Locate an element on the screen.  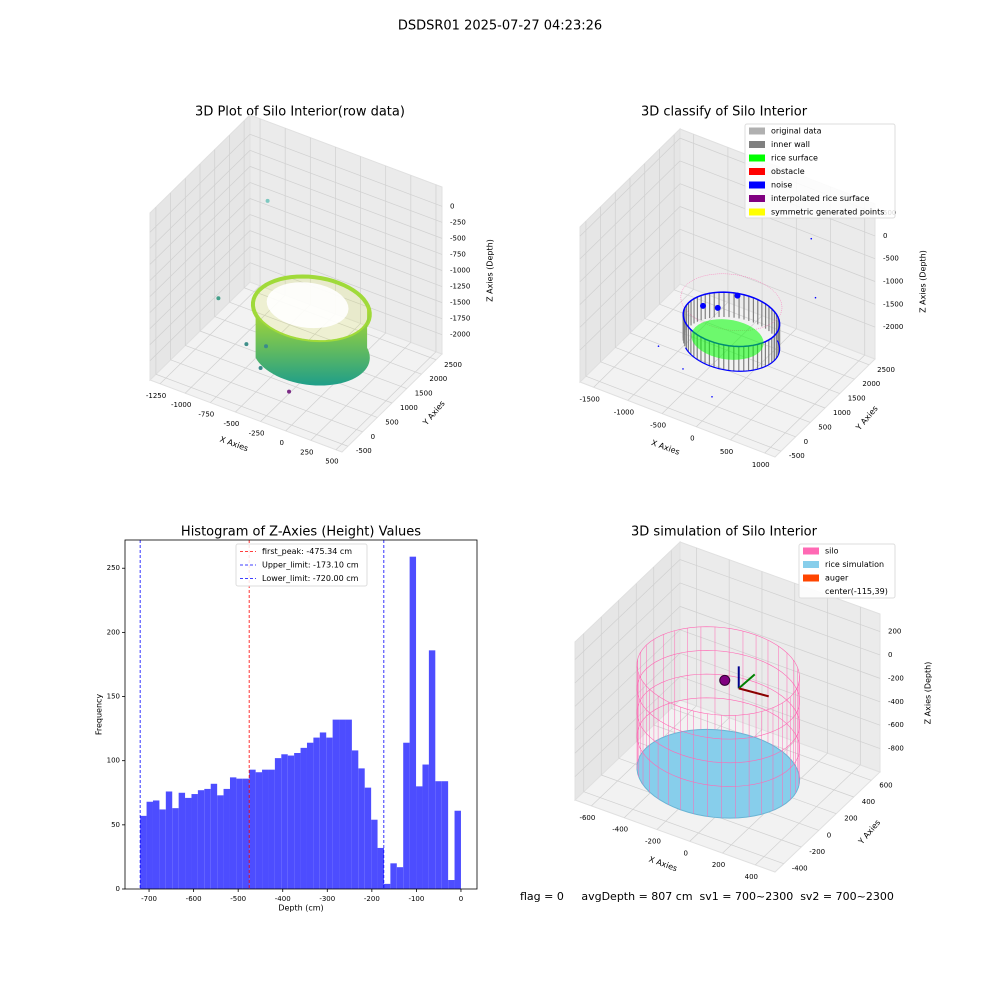
legend-label: obstacle is located at coordinates (788, 171).